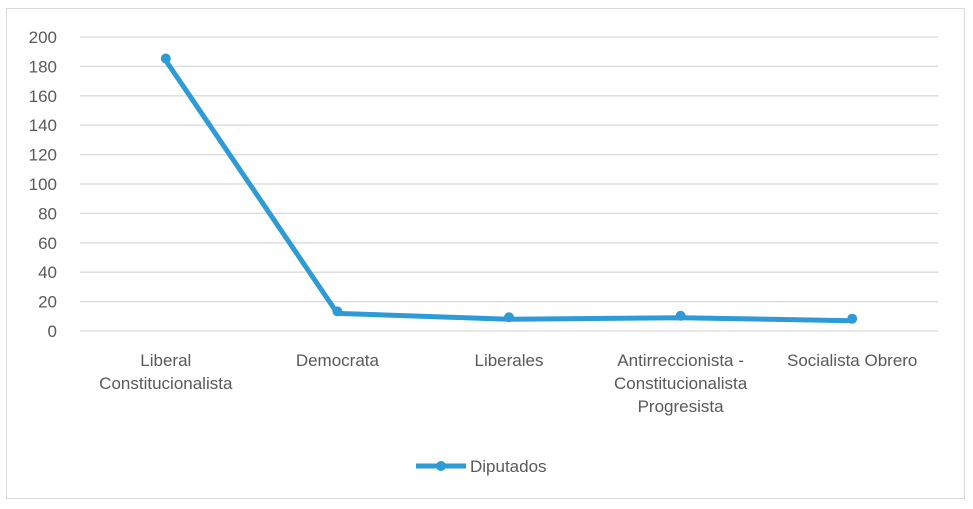 The width and height of the screenshot is (973, 509). I want to click on x-tick-label: Progresista, so click(681, 406).